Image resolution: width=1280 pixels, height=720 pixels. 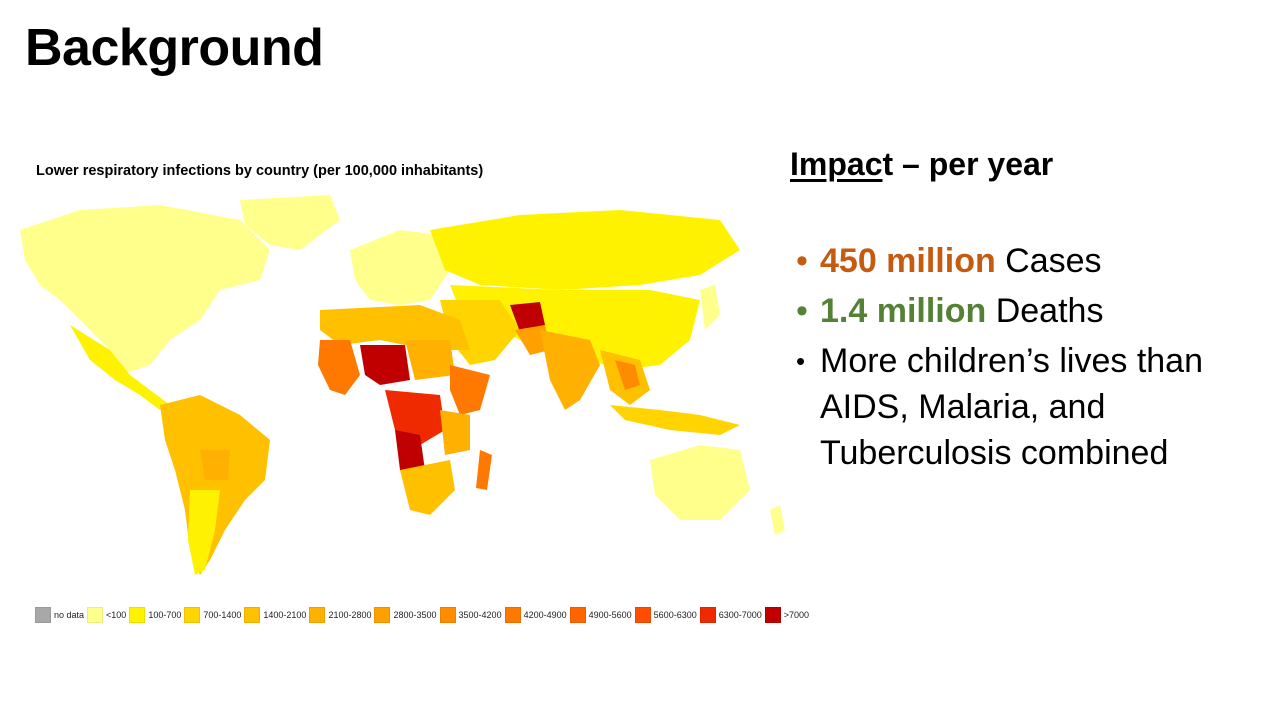 What do you see at coordinates (350, 615) in the screenshot?
I see `legend-label: 2100-2800` at bounding box center [350, 615].